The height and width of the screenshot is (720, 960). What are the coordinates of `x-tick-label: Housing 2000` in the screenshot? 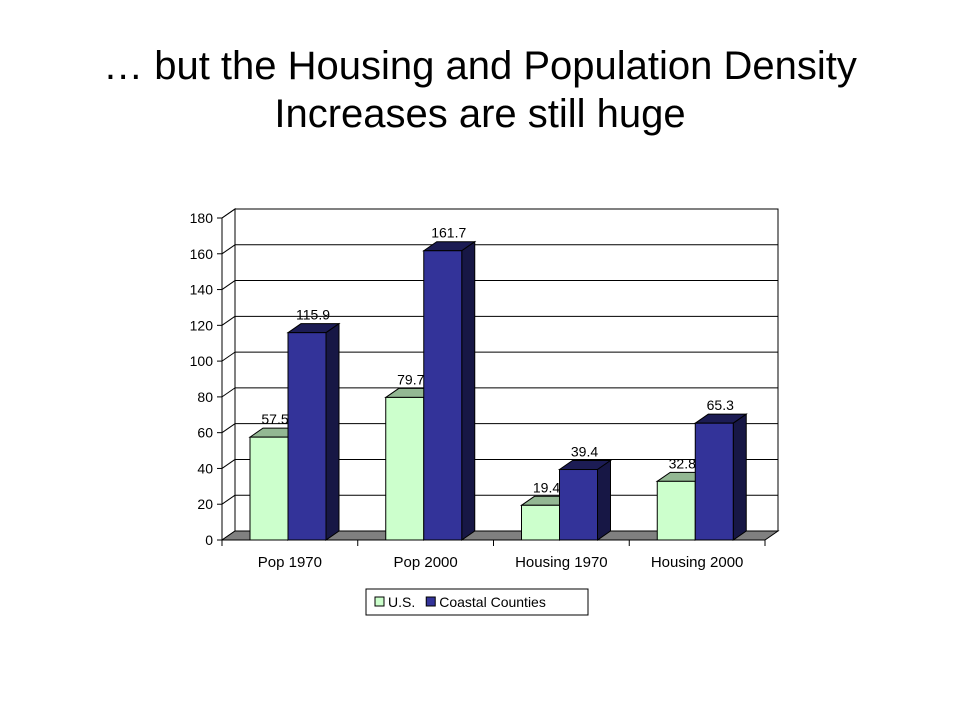 It's located at (697, 562).